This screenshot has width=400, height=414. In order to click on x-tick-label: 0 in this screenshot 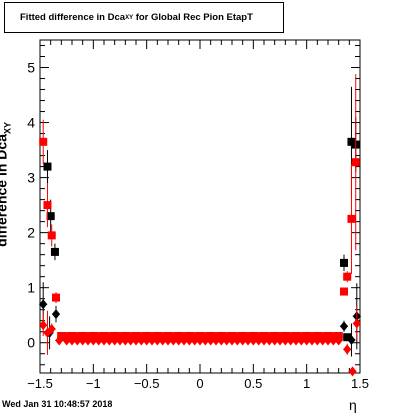, I will do `click(199, 383)`.